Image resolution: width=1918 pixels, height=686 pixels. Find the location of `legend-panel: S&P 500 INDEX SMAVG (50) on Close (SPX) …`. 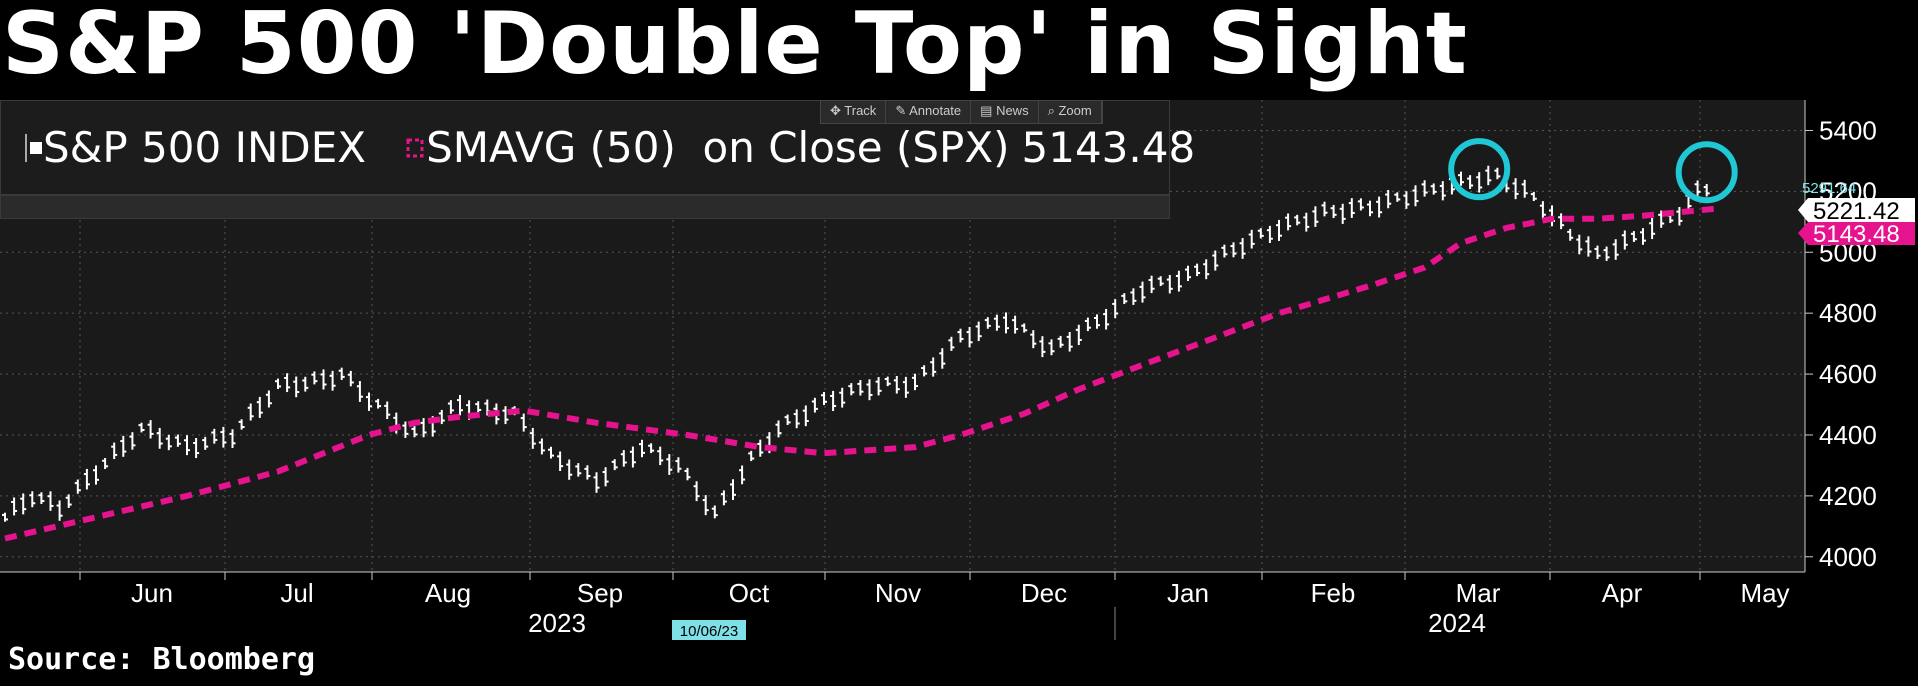

legend-panel: S&P 500 INDEX SMAVG (50) on Close (SPX) … is located at coordinates (597, 147).